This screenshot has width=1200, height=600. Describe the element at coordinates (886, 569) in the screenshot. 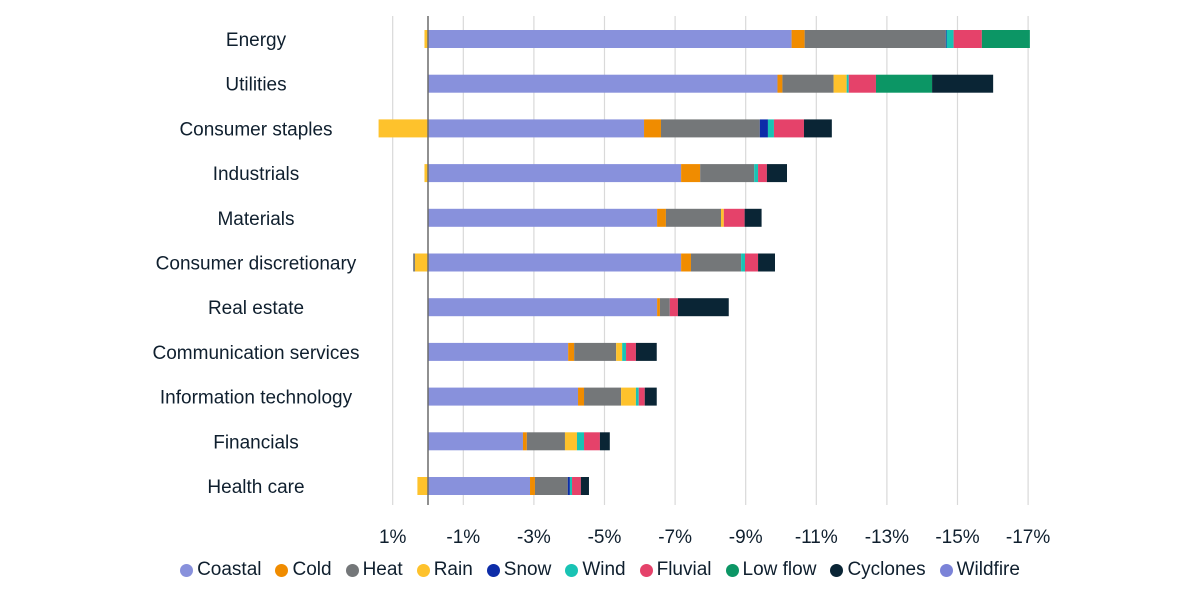

I see `legend-label: Cyclones` at that location.